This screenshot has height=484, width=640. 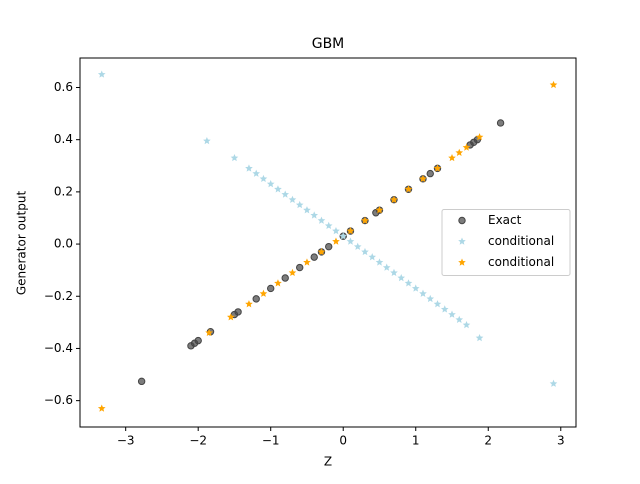 What do you see at coordinates (198, 441) in the screenshot?
I see `x-tick-label: −2` at bounding box center [198, 441].